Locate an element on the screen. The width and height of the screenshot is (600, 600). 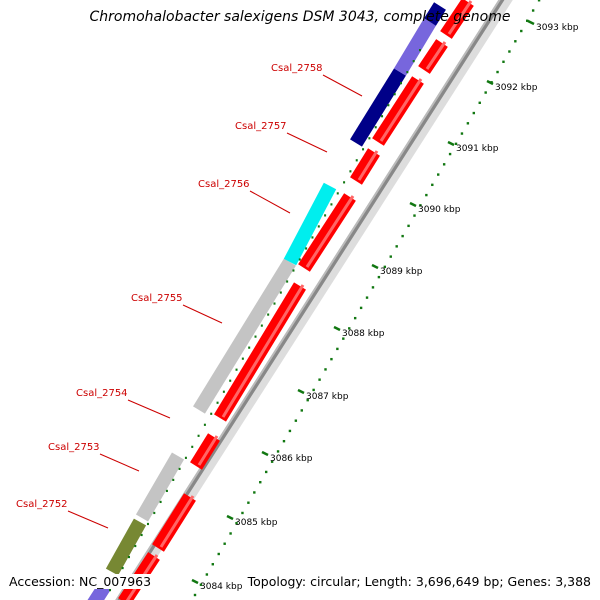
gene-label: Csal_2756 is located at coordinates (224, 184).